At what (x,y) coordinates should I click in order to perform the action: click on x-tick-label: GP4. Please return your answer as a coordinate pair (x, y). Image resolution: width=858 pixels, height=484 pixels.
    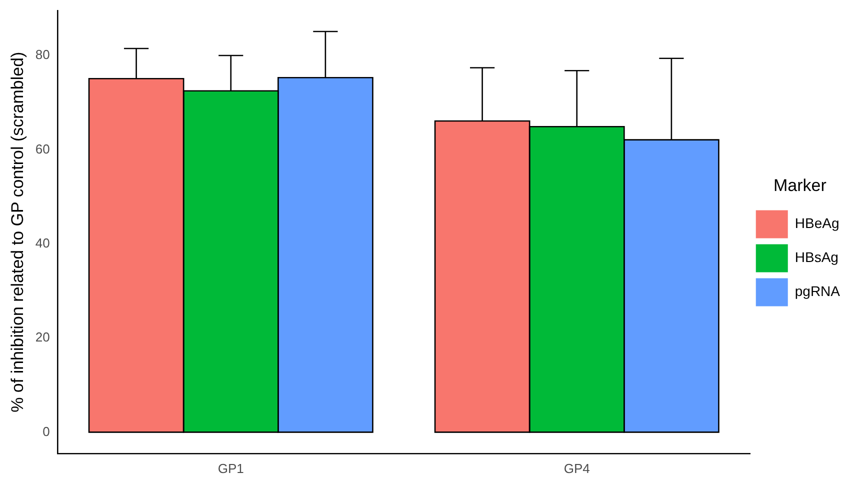
    Looking at the image, I should click on (577, 468).